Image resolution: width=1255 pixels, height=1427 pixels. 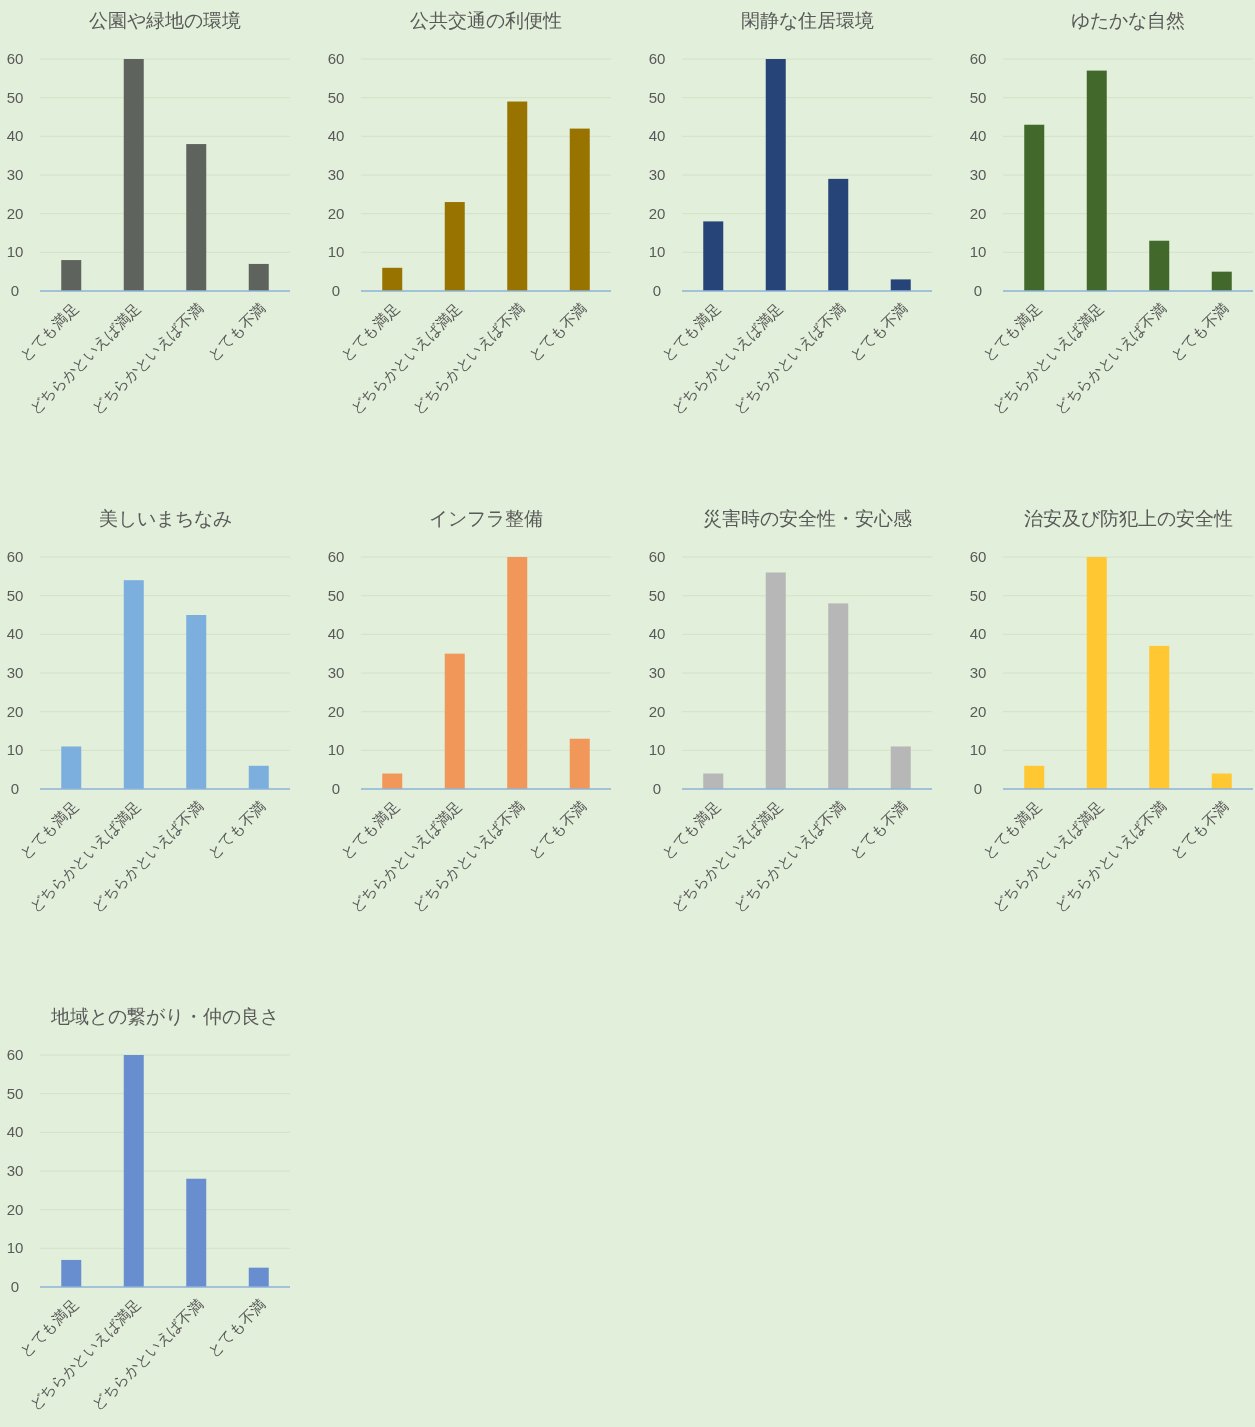 I want to click on chart-title: 地域との繋がり・仲の良さ, so click(x=164, y=1016).